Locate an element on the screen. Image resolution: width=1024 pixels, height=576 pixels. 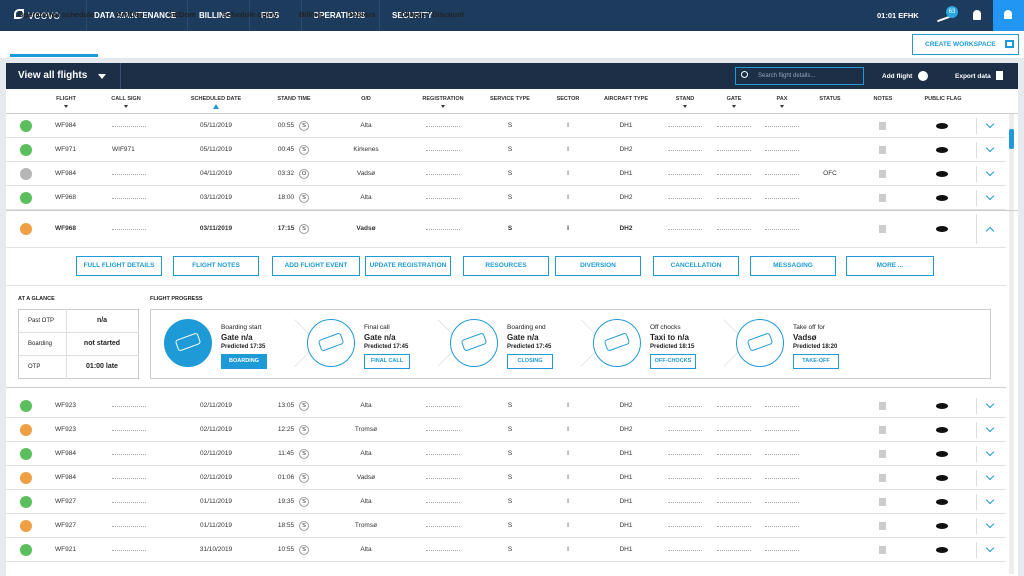
step-button: BOARDING is located at coordinates (244, 361).